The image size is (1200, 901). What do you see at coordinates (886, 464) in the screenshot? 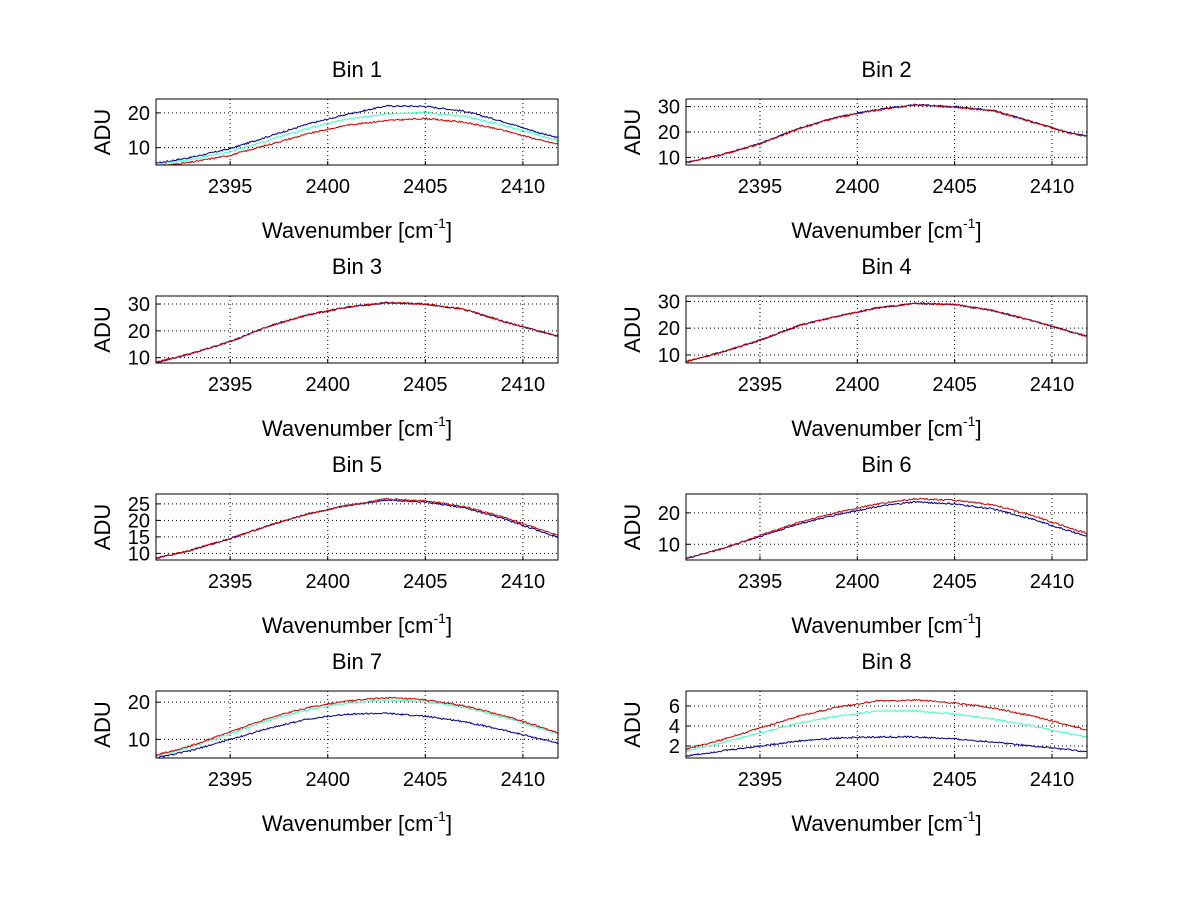
I see `subplot-title: Bin 6` at bounding box center [886, 464].